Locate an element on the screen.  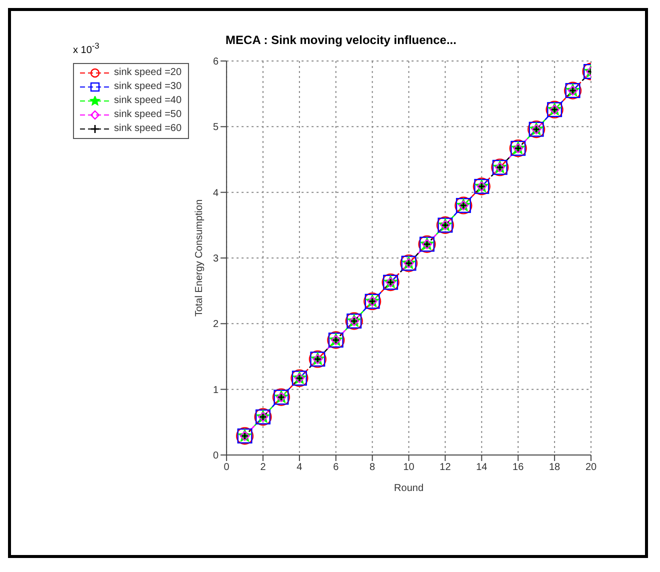
legend-label: sink speed =60 is located at coordinates (148, 129).